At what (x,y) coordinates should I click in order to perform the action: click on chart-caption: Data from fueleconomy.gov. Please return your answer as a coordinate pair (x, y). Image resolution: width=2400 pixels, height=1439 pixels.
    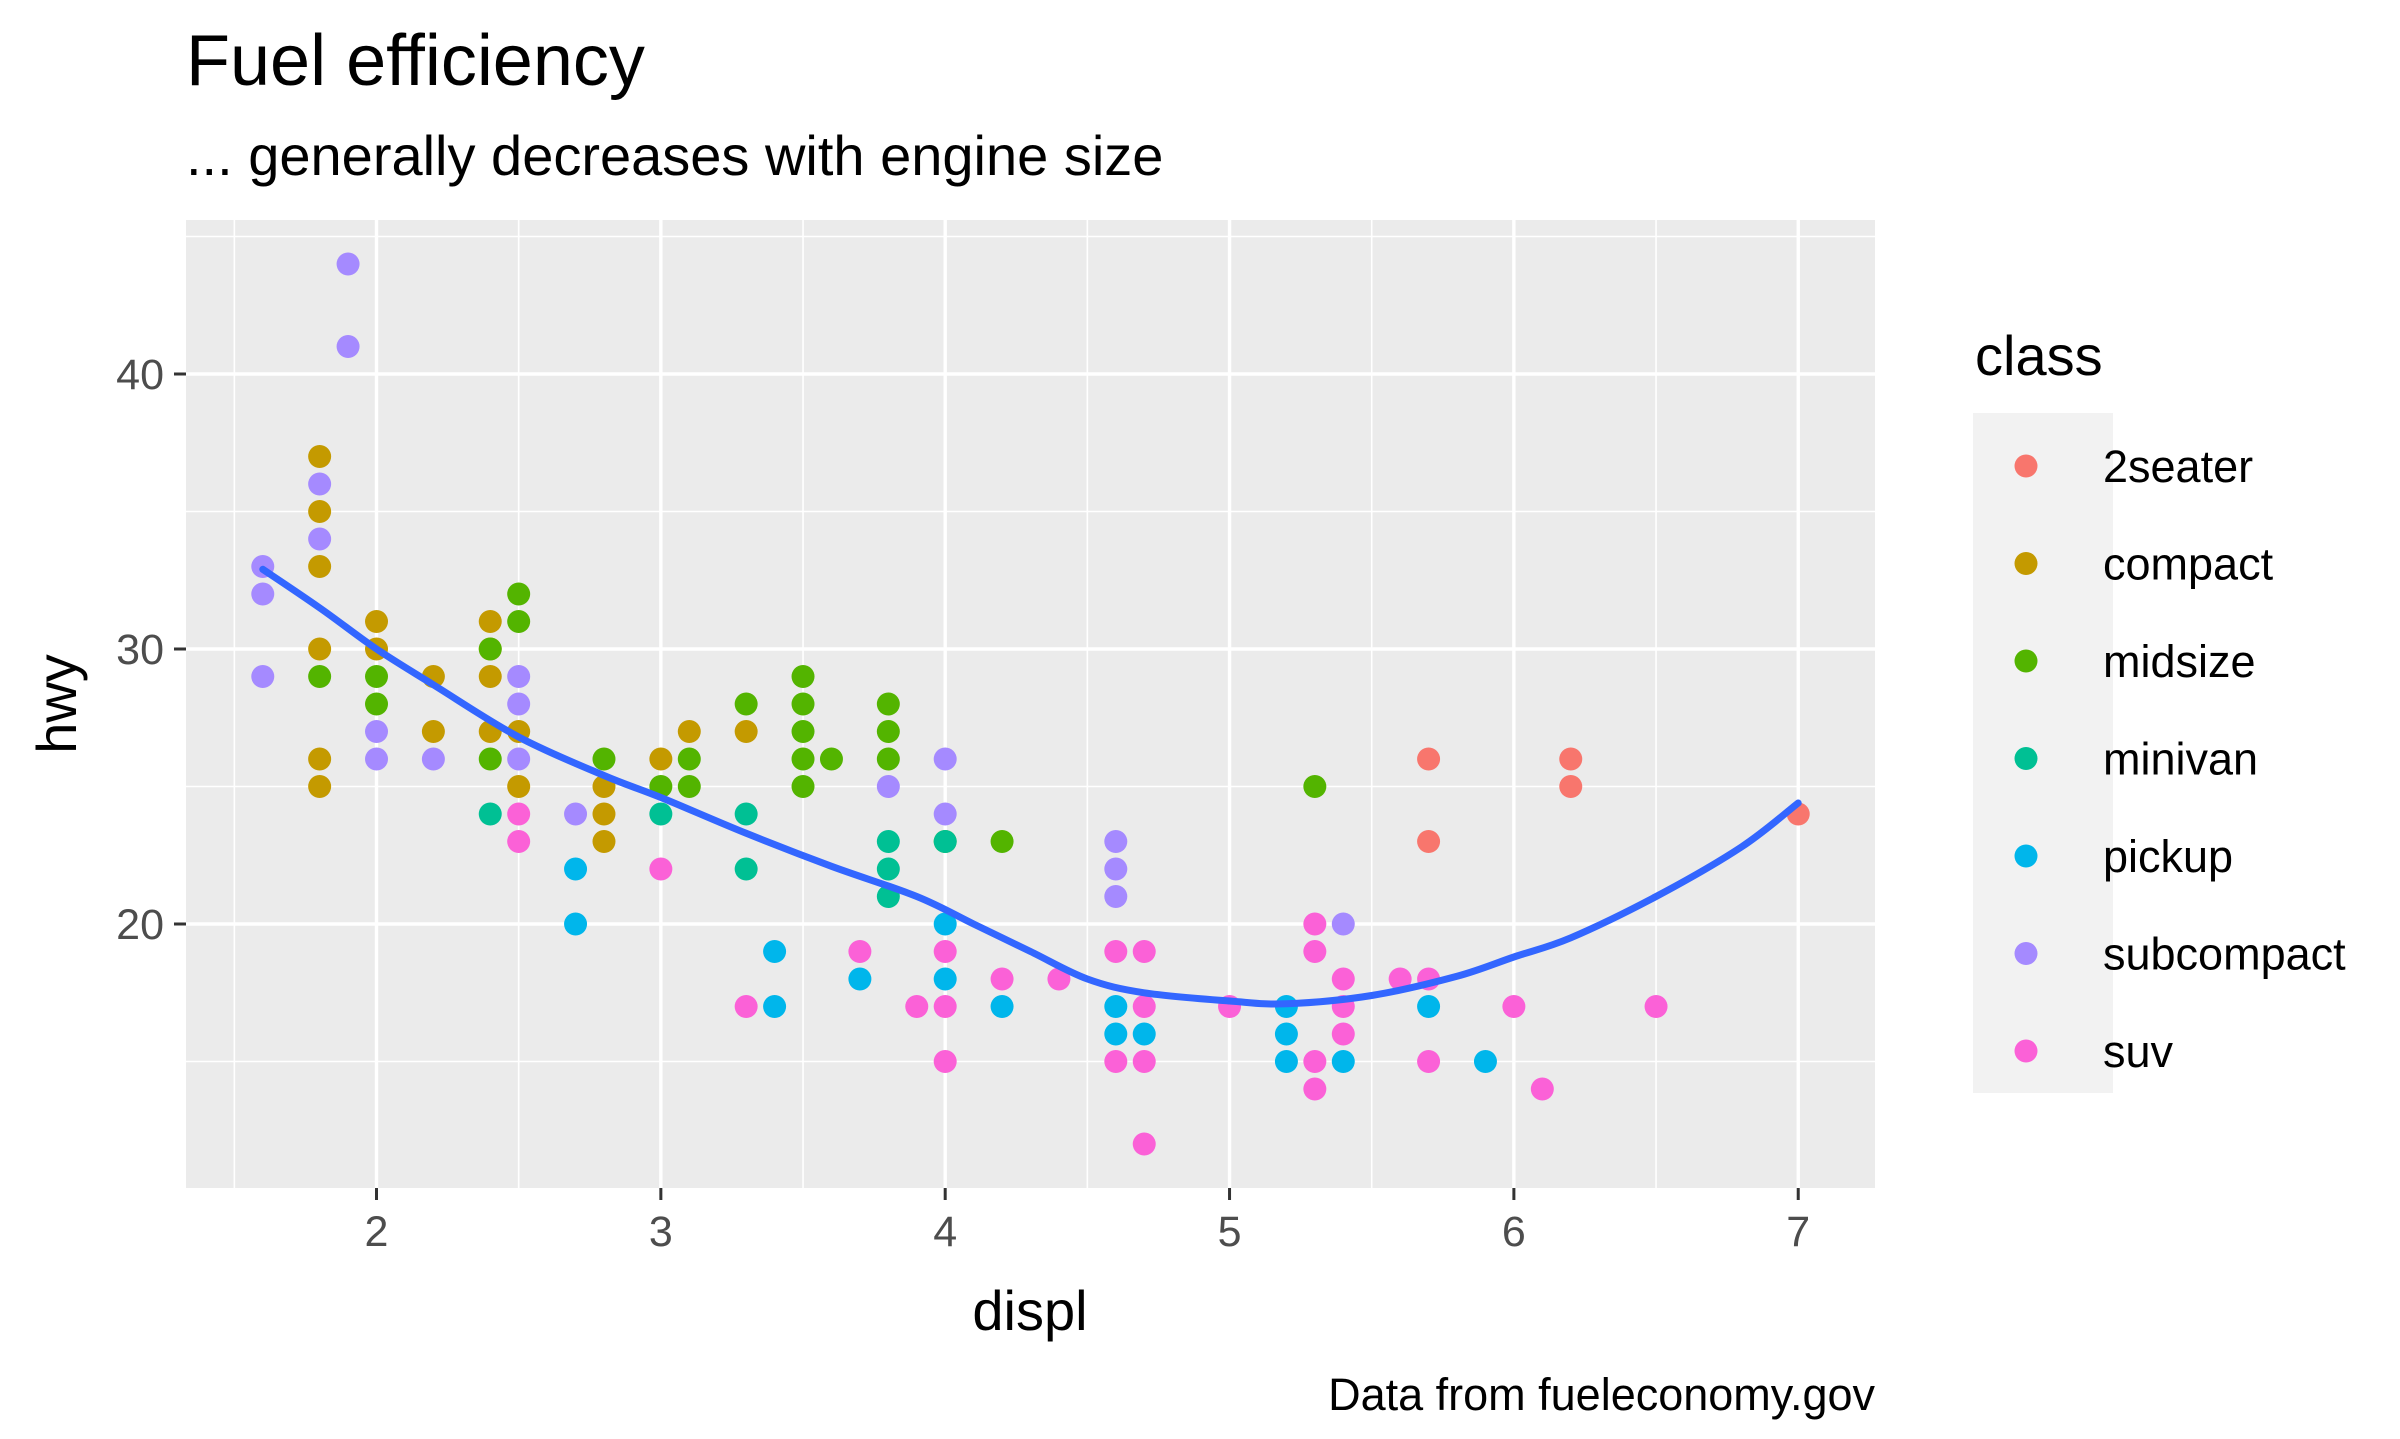
    Looking at the image, I should click on (1601, 1394).